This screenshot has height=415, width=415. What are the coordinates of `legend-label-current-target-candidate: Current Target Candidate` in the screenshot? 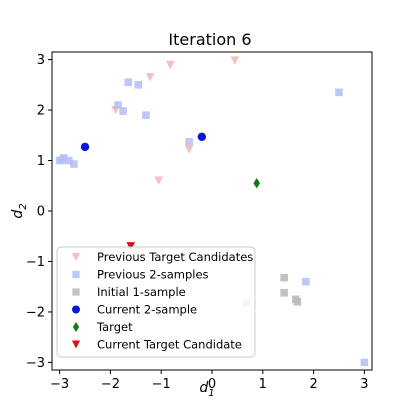 It's located at (169, 345).